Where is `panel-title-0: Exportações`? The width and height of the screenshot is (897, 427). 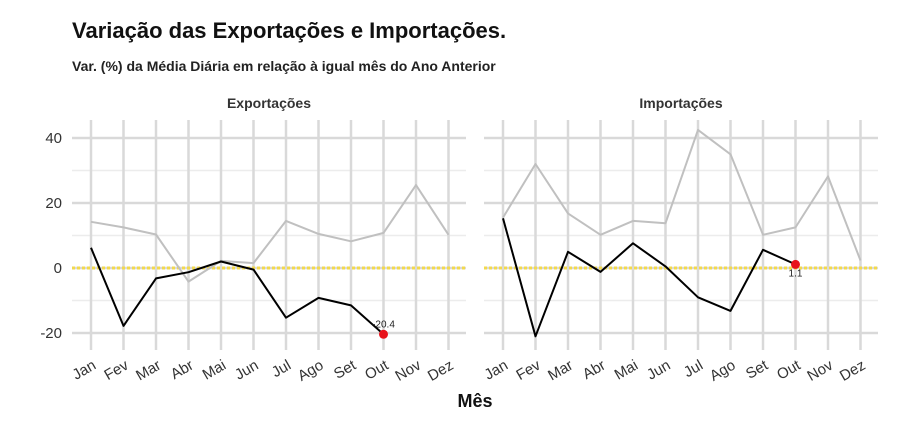 panel-title-0: Exportações is located at coordinates (269, 103).